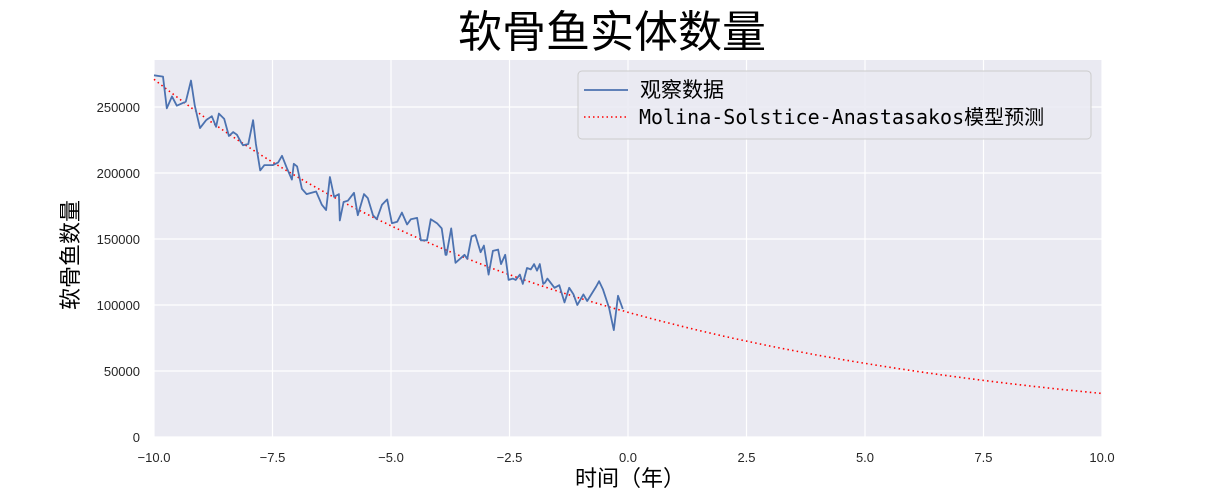 Image resolution: width=1225 pixels, height=492 pixels. What do you see at coordinates (391, 457) in the screenshot?
I see `x-tick-label: −5.0` at bounding box center [391, 457].